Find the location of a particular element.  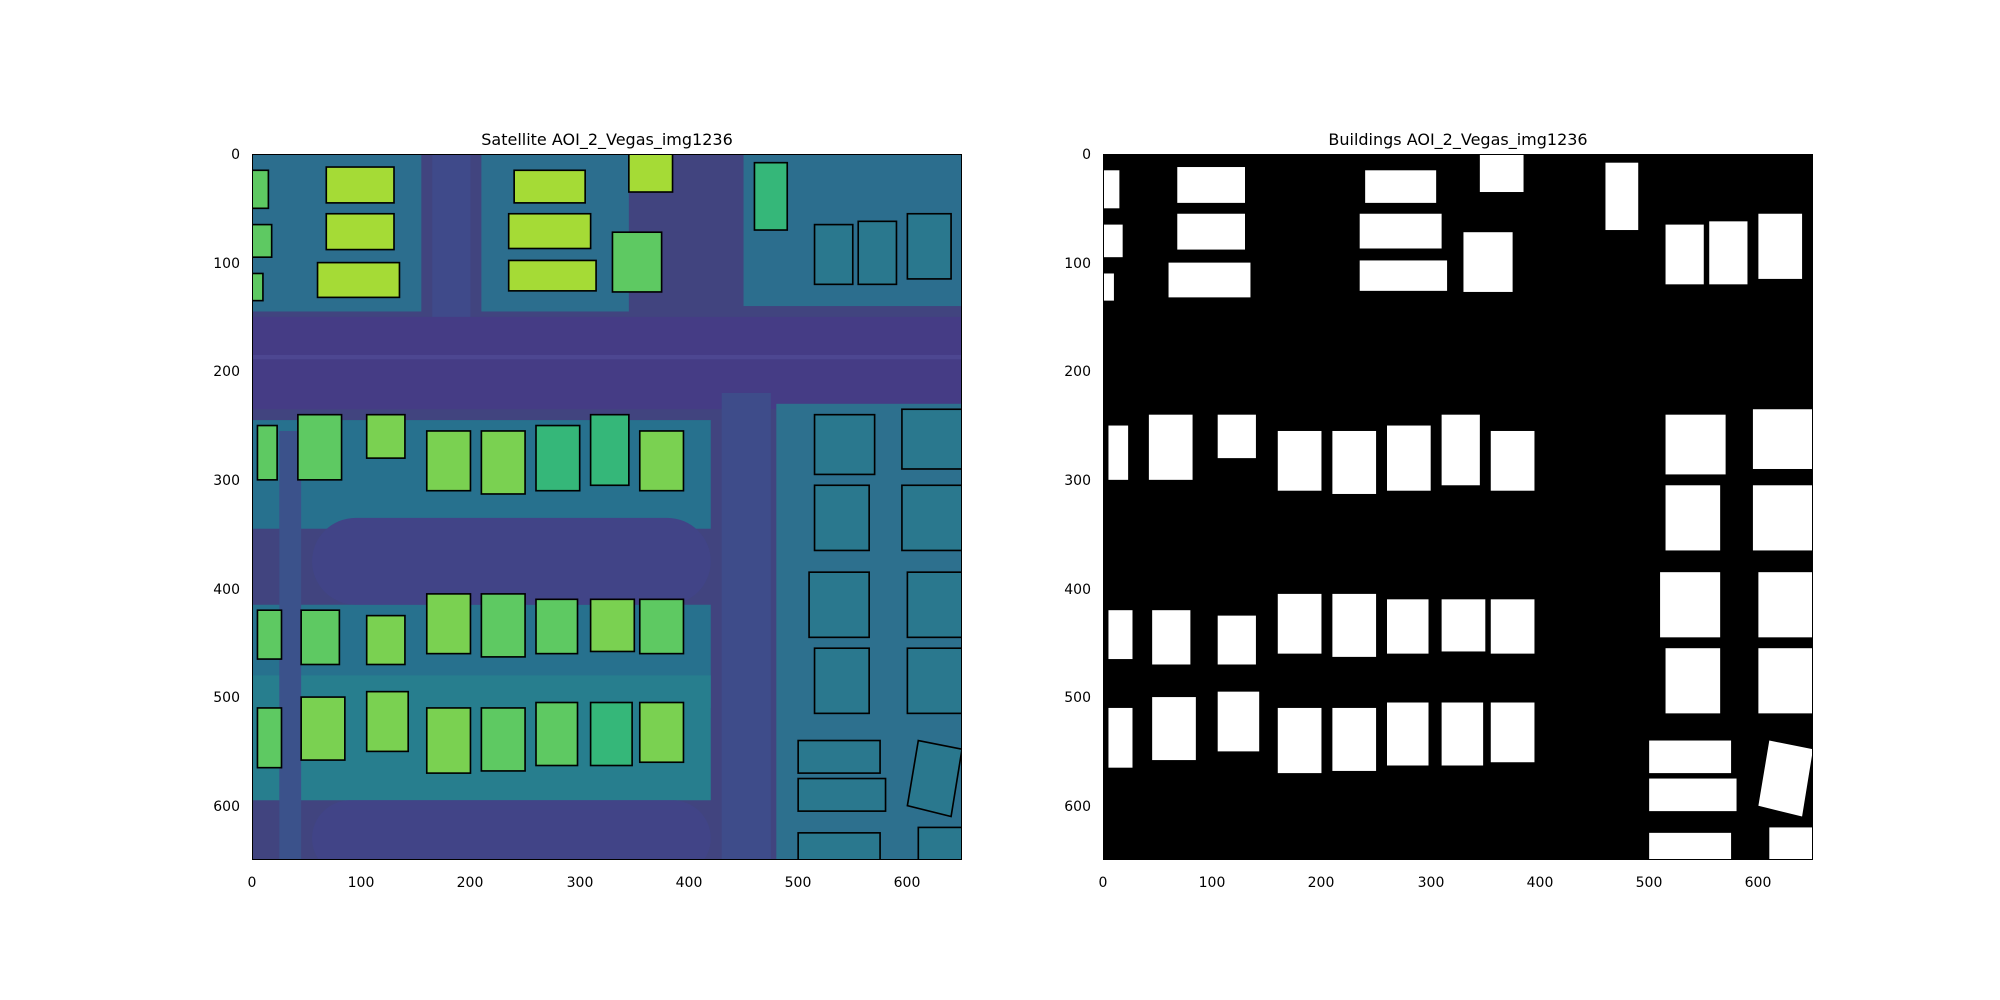

buildings-y-tick: 0 is located at coordinates (1086, 155).